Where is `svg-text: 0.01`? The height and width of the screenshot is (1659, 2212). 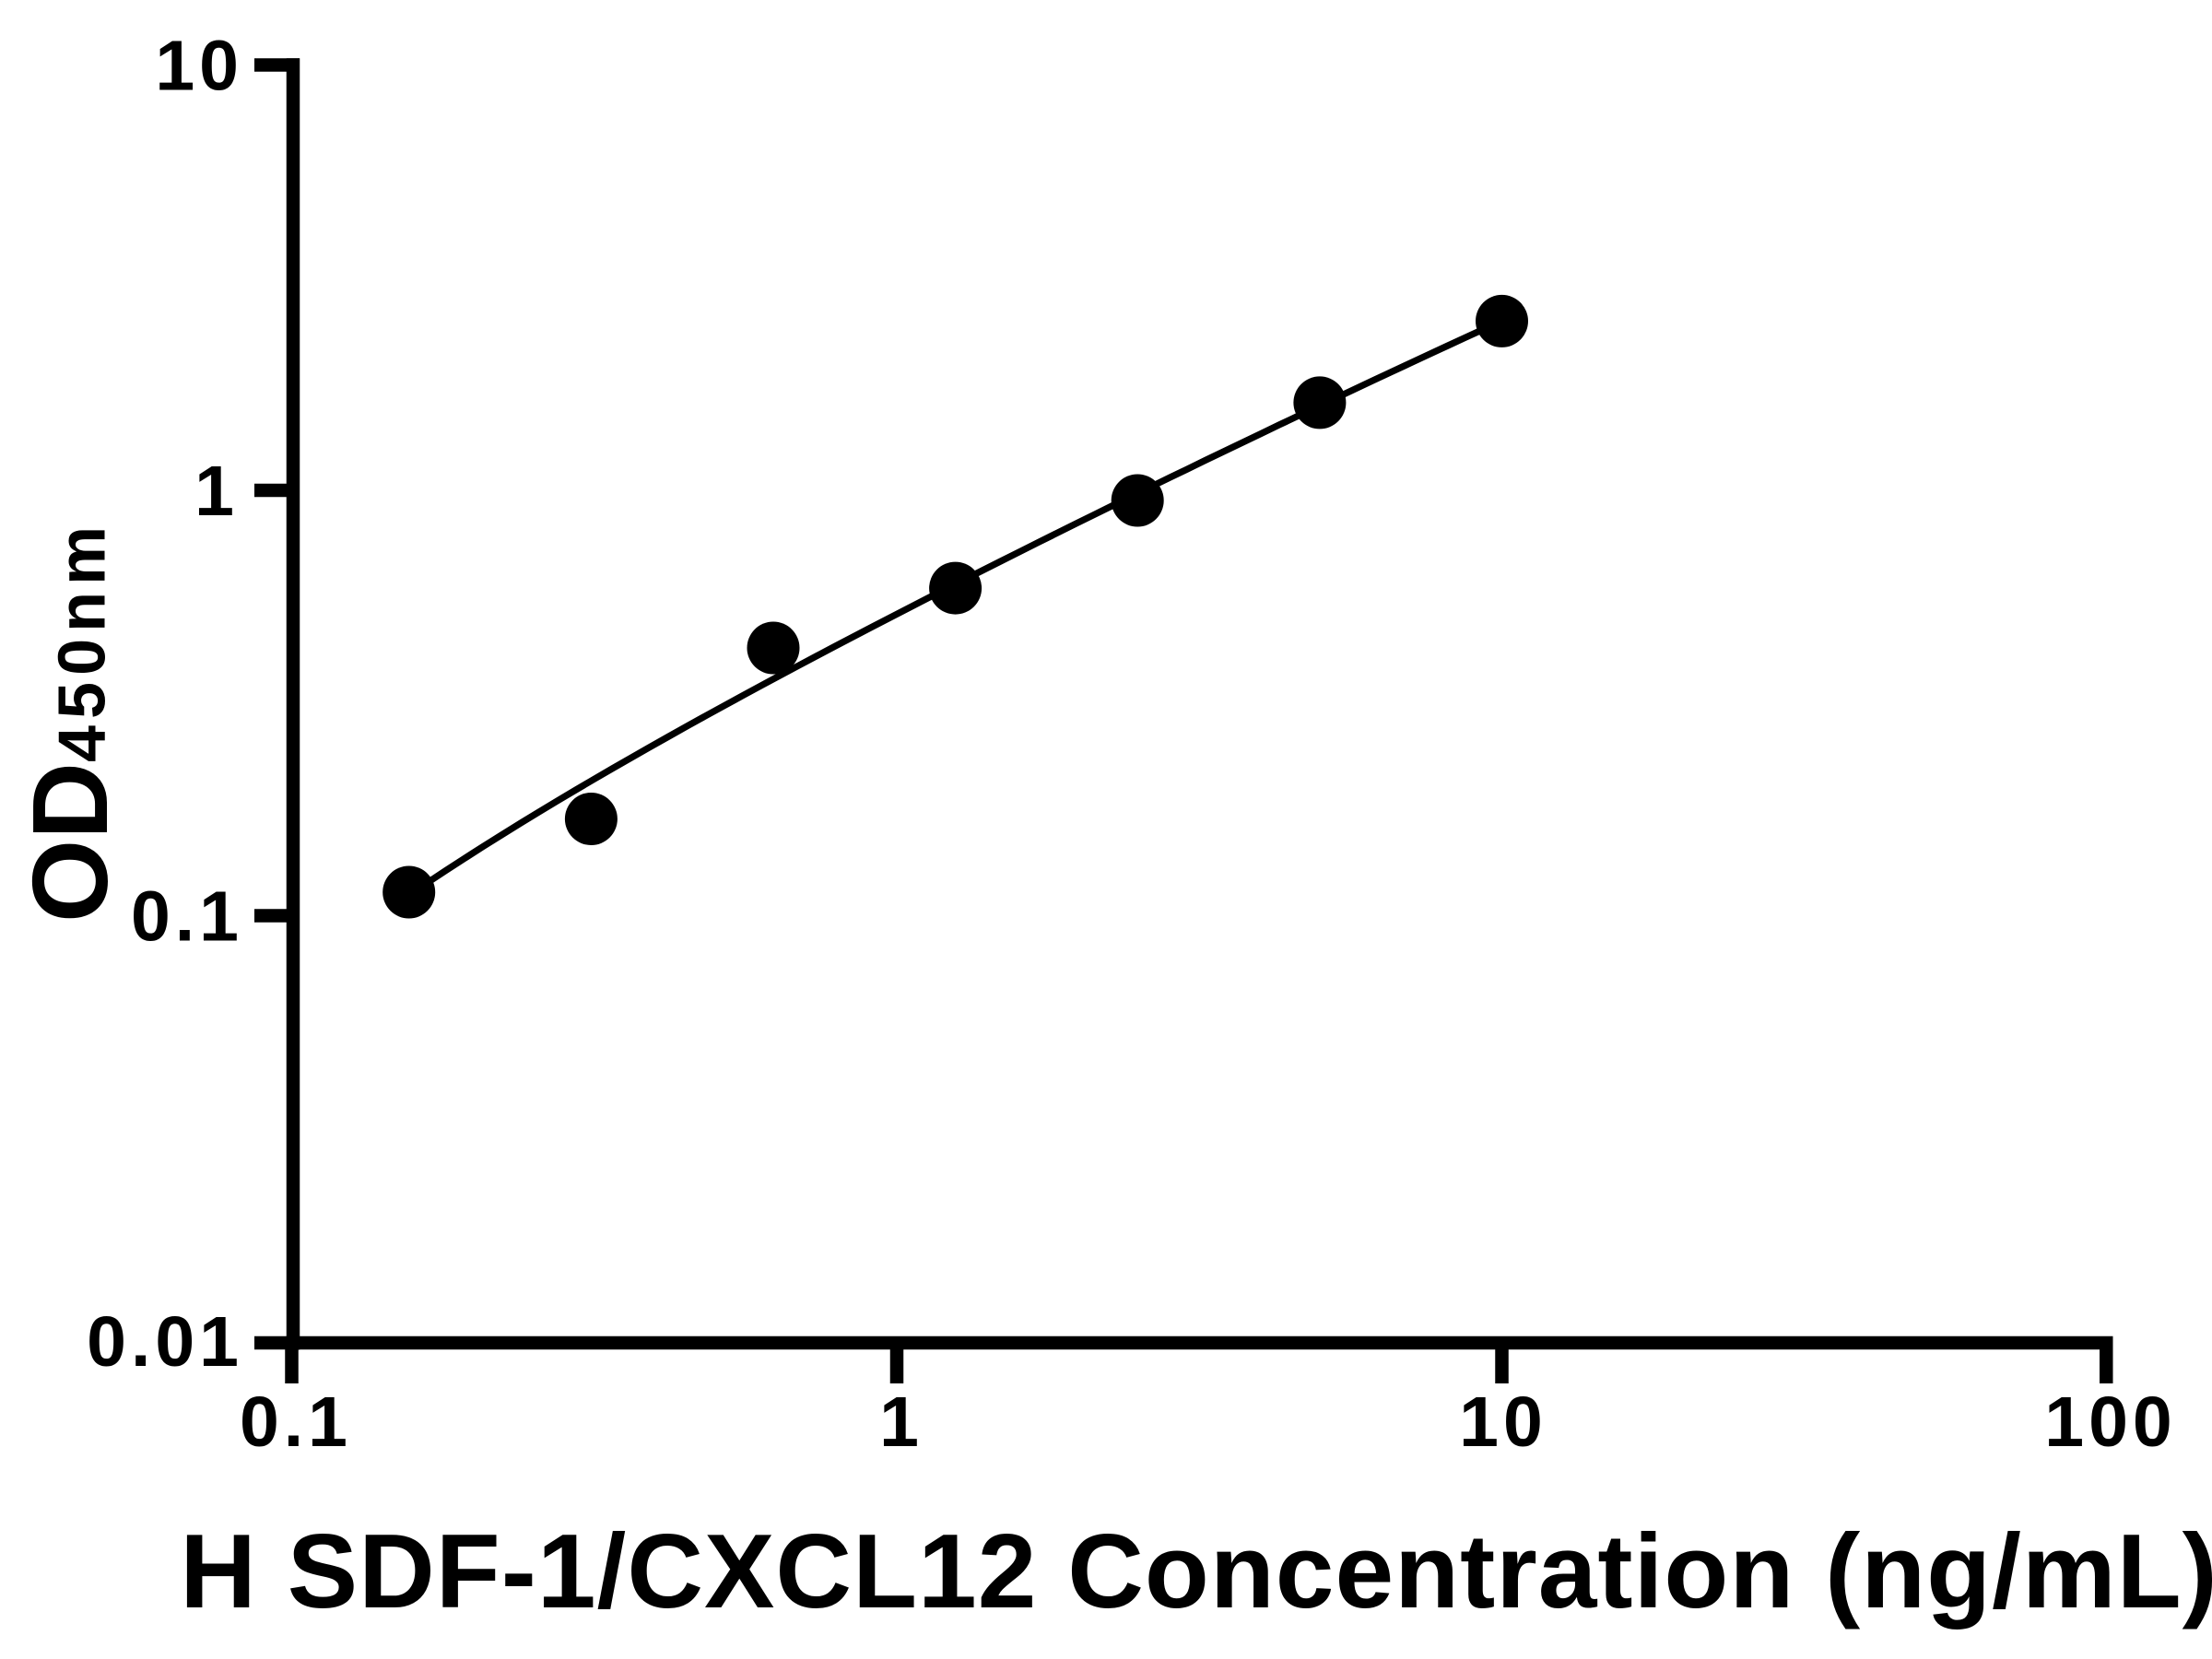
svg-text: 0.01 is located at coordinates (165, 1342).